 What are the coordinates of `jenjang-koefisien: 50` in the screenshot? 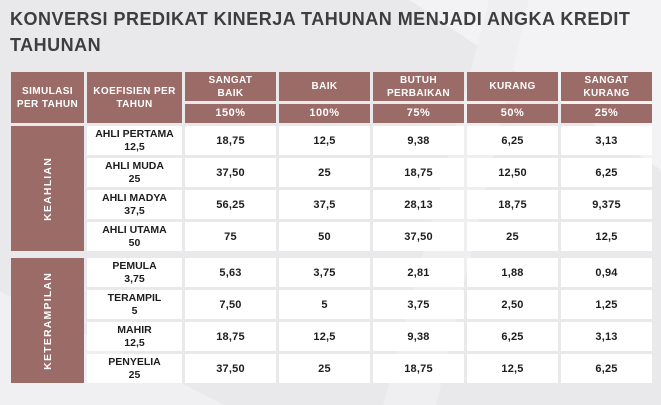 It's located at (134, 242).